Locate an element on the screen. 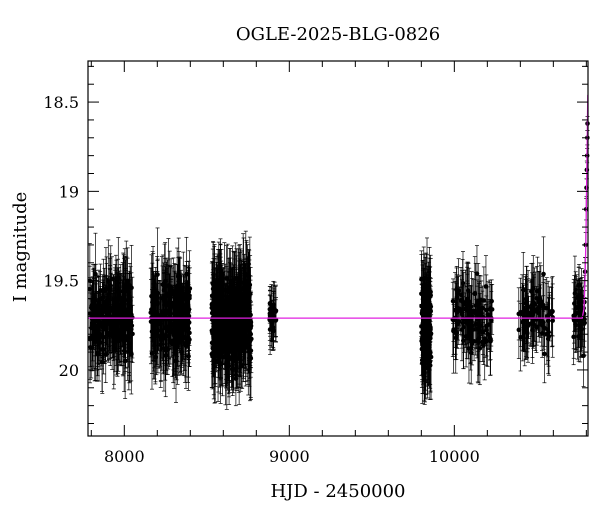  x-tick-label: 9000 is located at coordinates (289, 456).